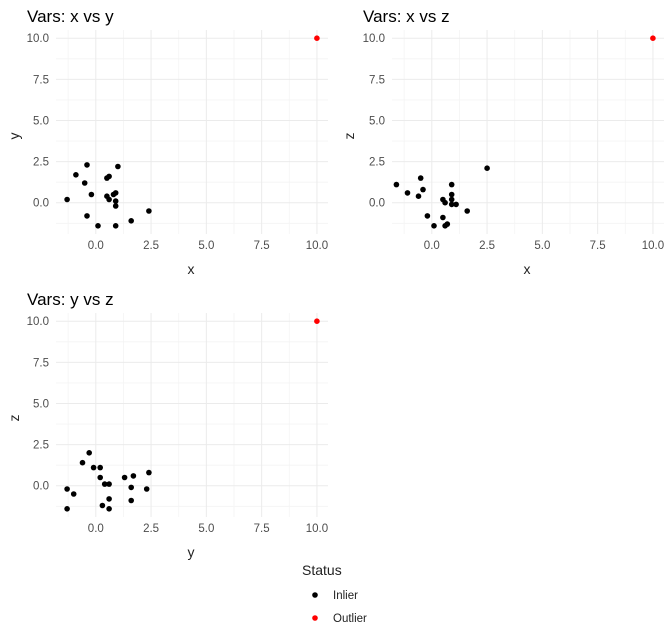 This screenshot has height=624, width=672. What do you see at coordinates (70, 16) in the screenshot?
I see `panel-title: Vars: x vs y` at bounding box center [70, 16].